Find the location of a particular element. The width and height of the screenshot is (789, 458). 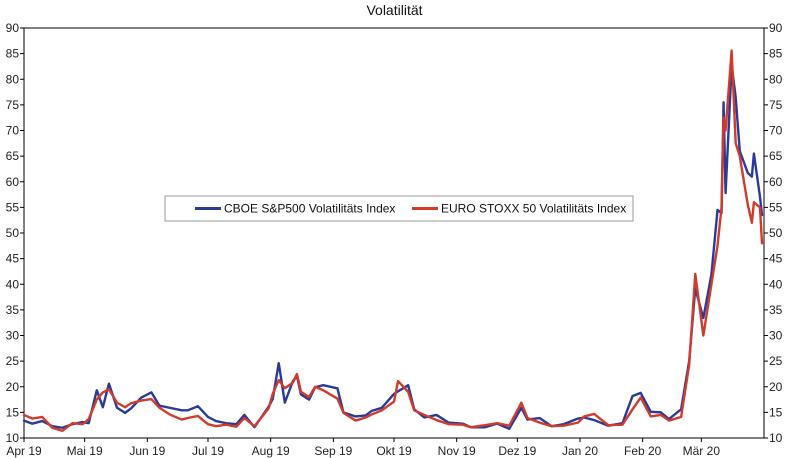

y-tick-label-left: 15 is located at coordinates (13, 412).